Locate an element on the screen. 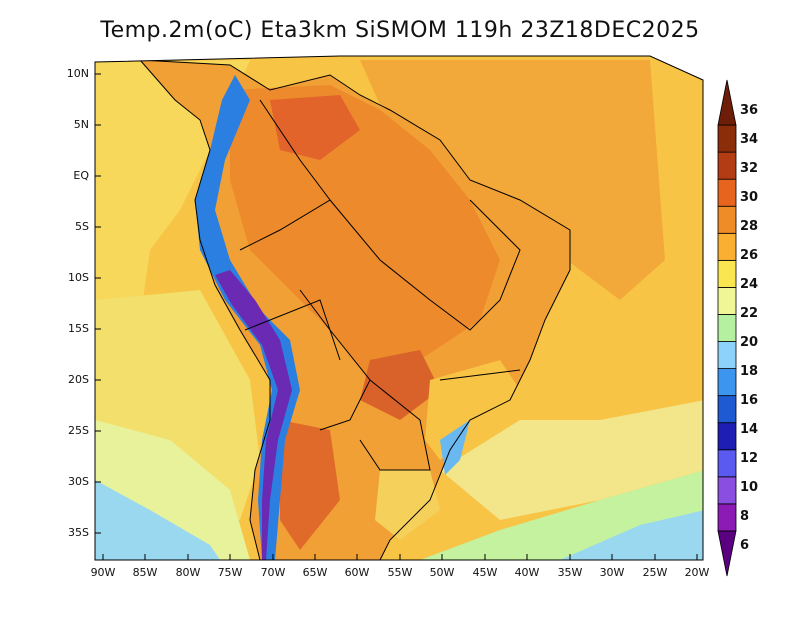  colorbar-label-34: 34 is located at coordinates (749, 139).